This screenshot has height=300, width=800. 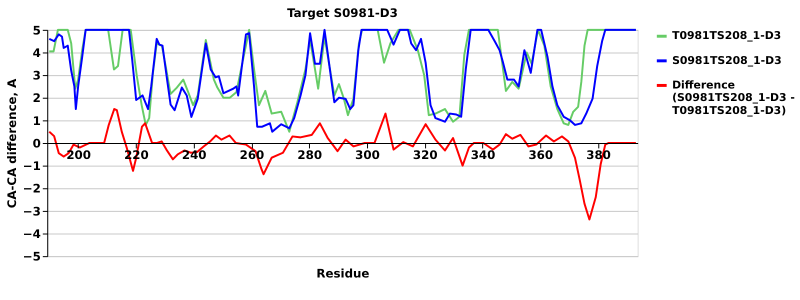 What do you see at coordinates (483, 155) in the screenshot?
I see `x-tick-label: 340` at bounding box center [483, 155].